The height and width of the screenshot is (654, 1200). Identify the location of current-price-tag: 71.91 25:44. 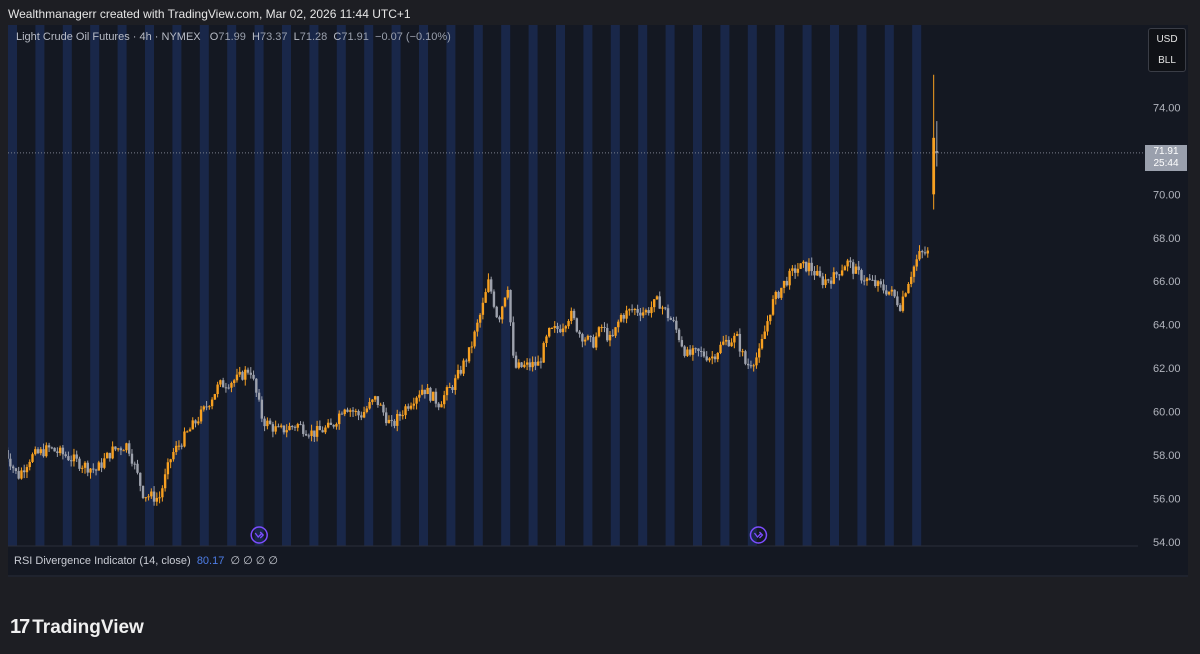
(1166, 158).